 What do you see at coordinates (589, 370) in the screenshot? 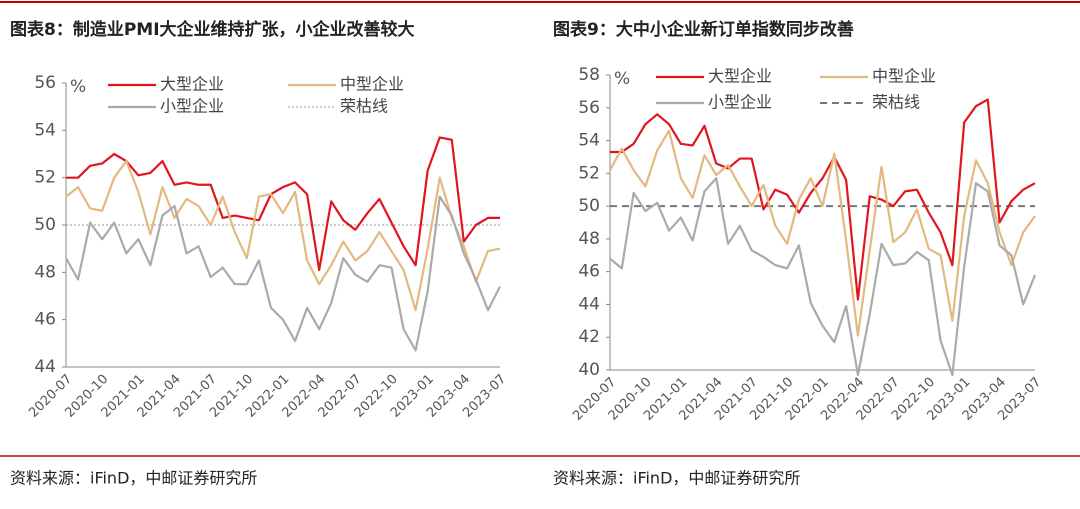
I see `y-tick-label: 40` at bounding box center [589, 370].